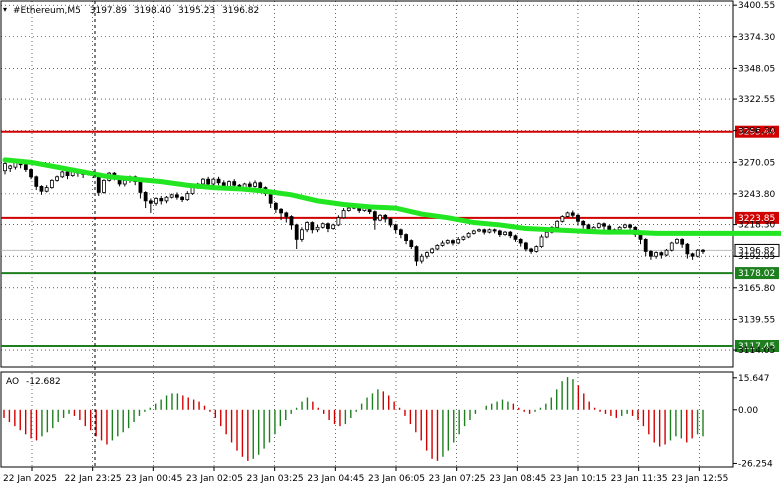 This screenshot has height=493, width=781. What do you see at coordinates (5, 9) in the screenshot?
I see `chart-menu-arrow-icon: ▾` at bounding box center [5, 9].